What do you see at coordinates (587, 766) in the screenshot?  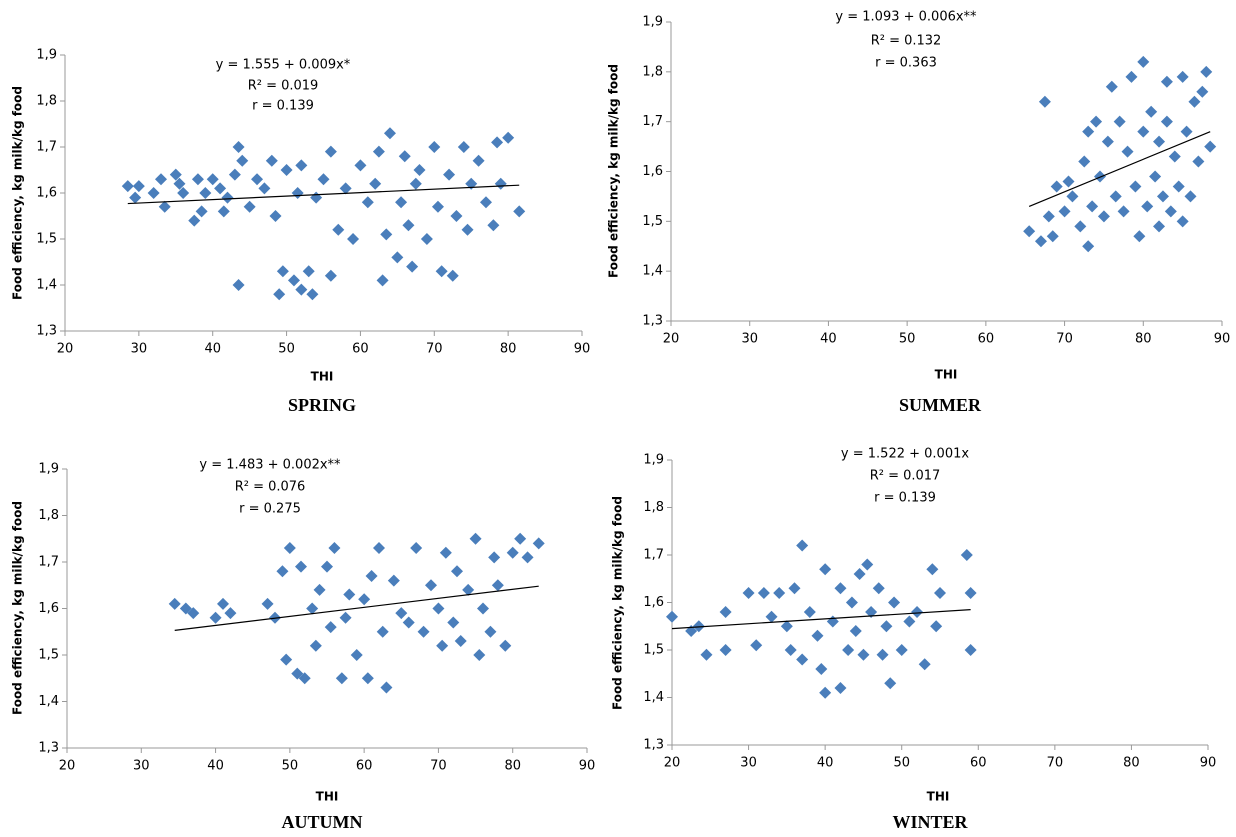 I see `x-tick-label: 90` at bounding box center [587, 766].